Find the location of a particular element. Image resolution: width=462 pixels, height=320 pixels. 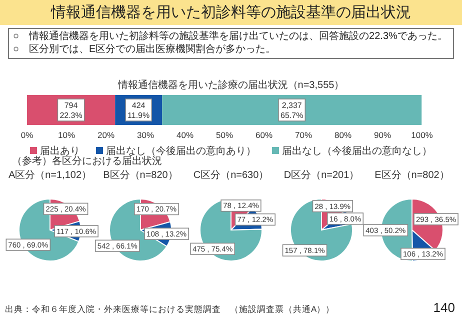

legend-label: 届出あり is located at coordinates (60, 151).